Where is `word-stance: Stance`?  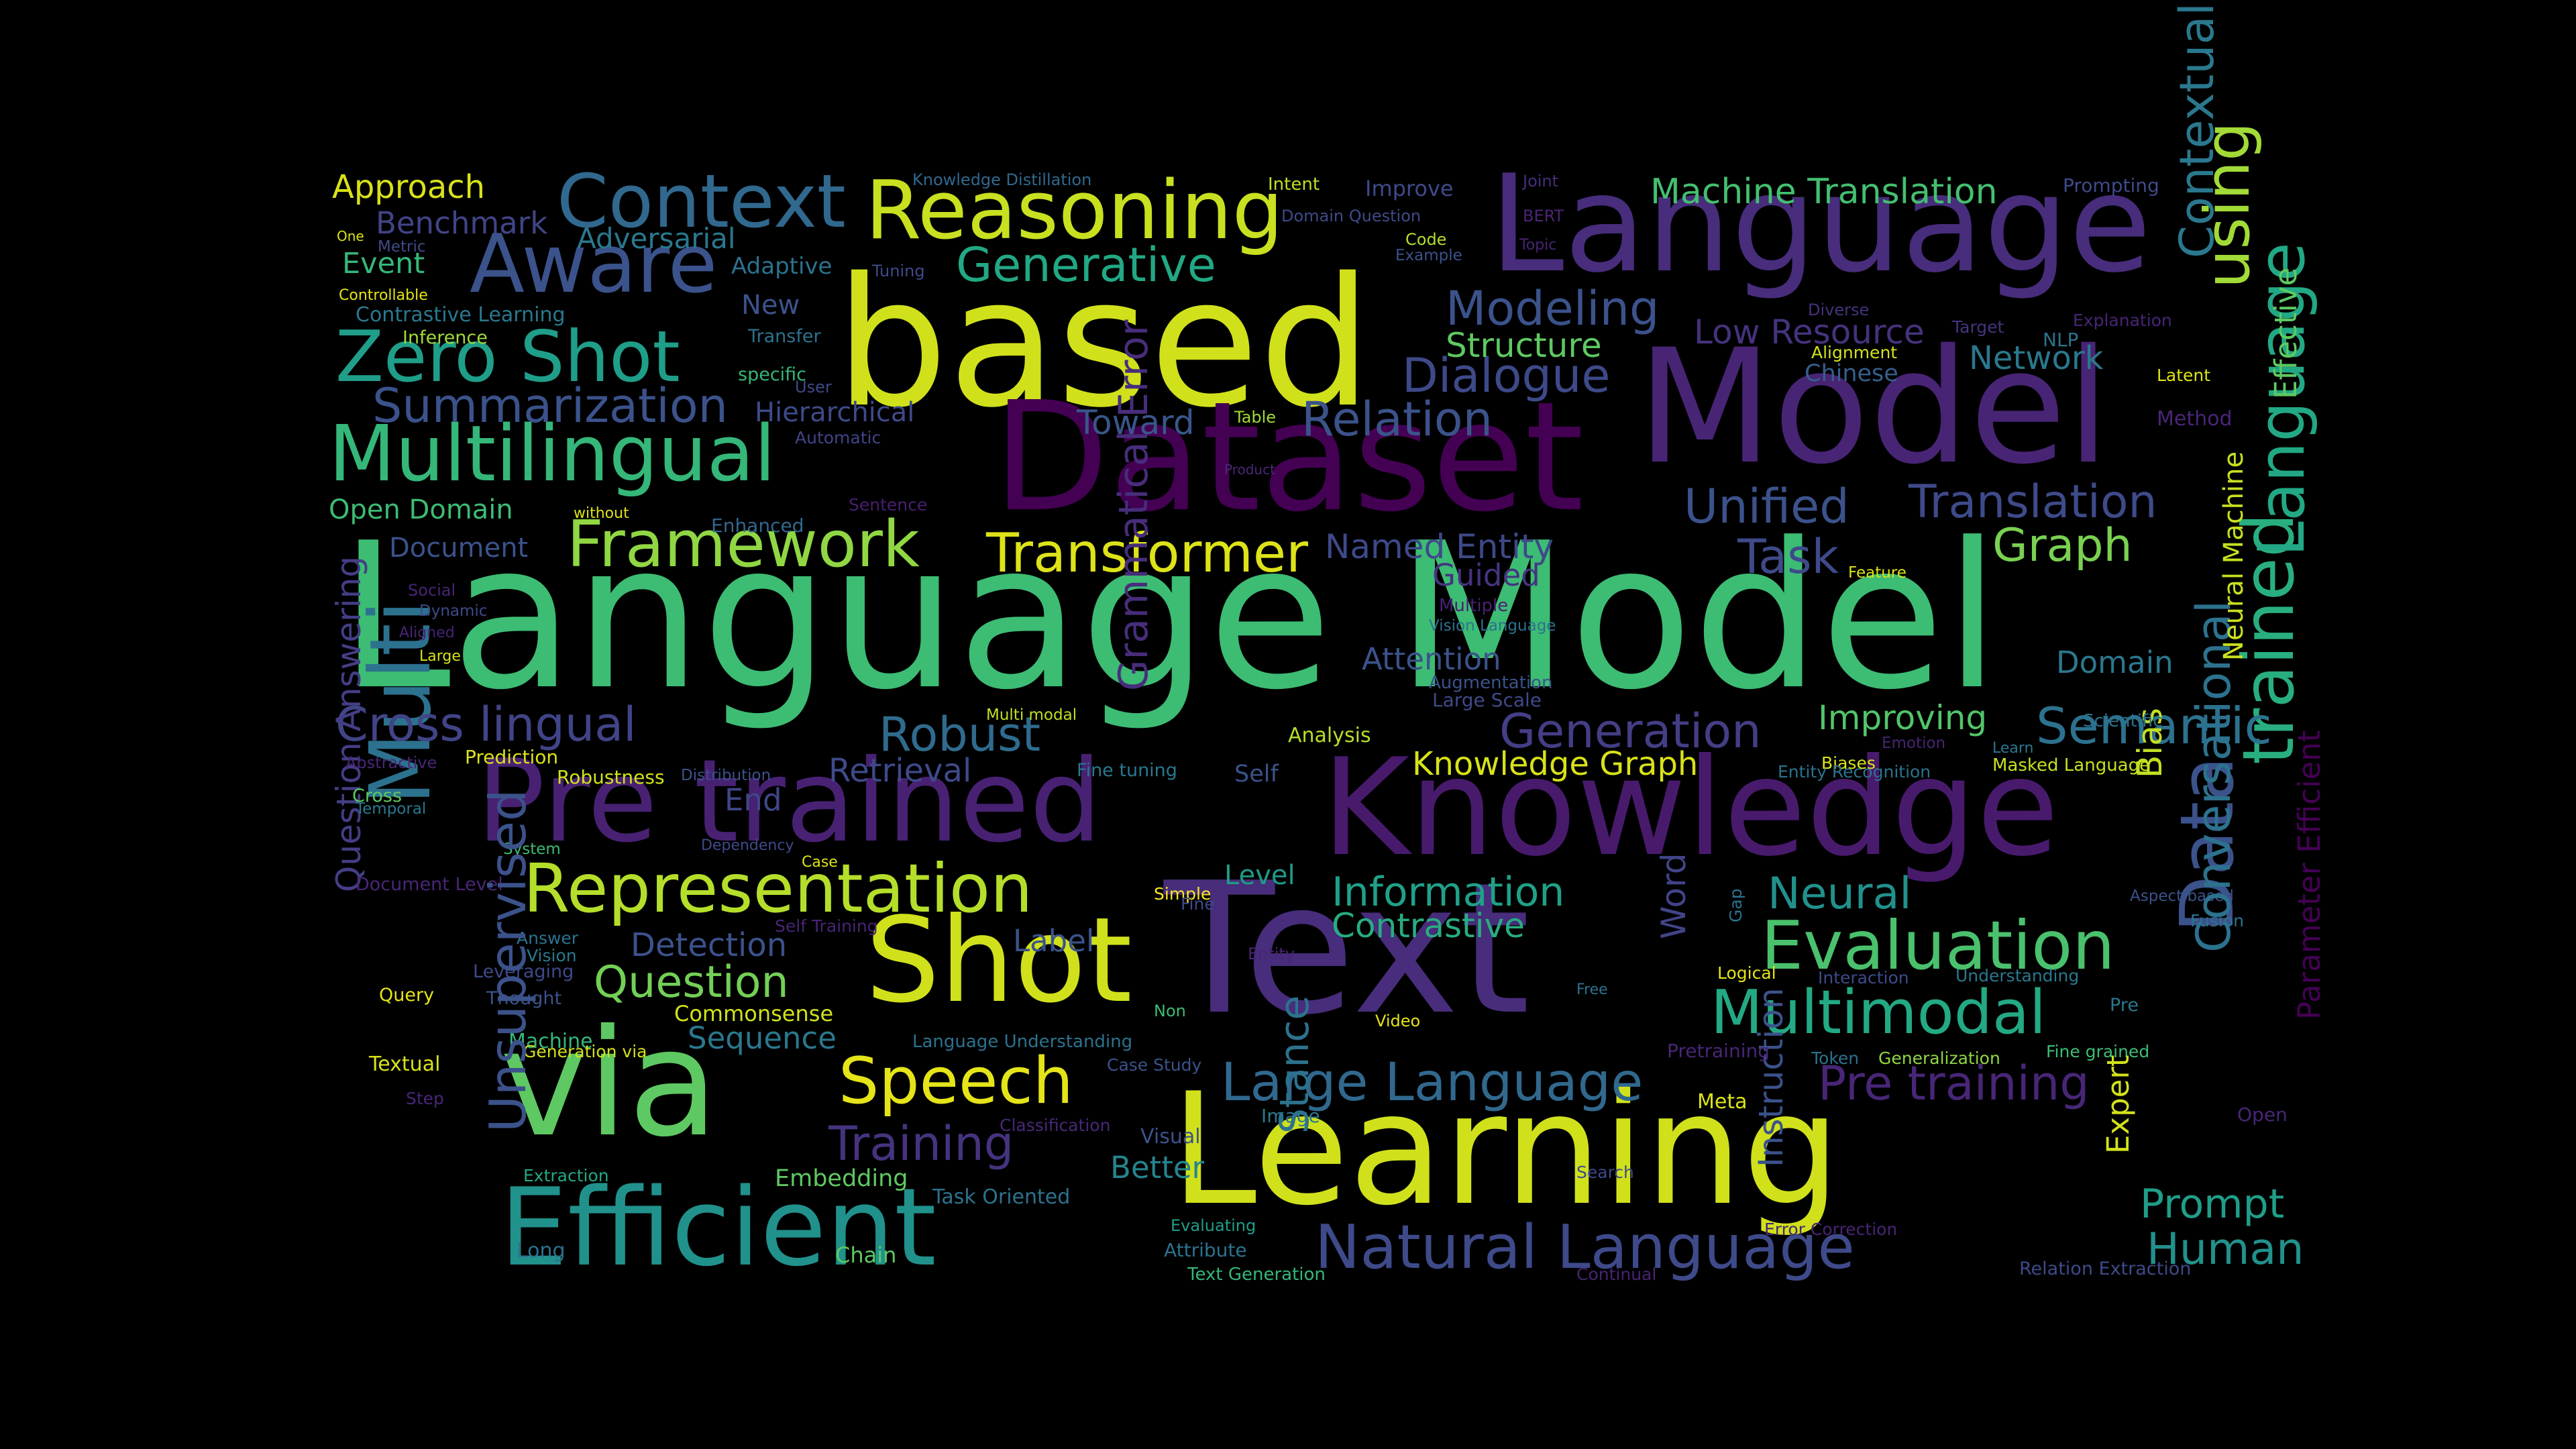 word-stance: Stance is located at coordinates (1294, 1064).